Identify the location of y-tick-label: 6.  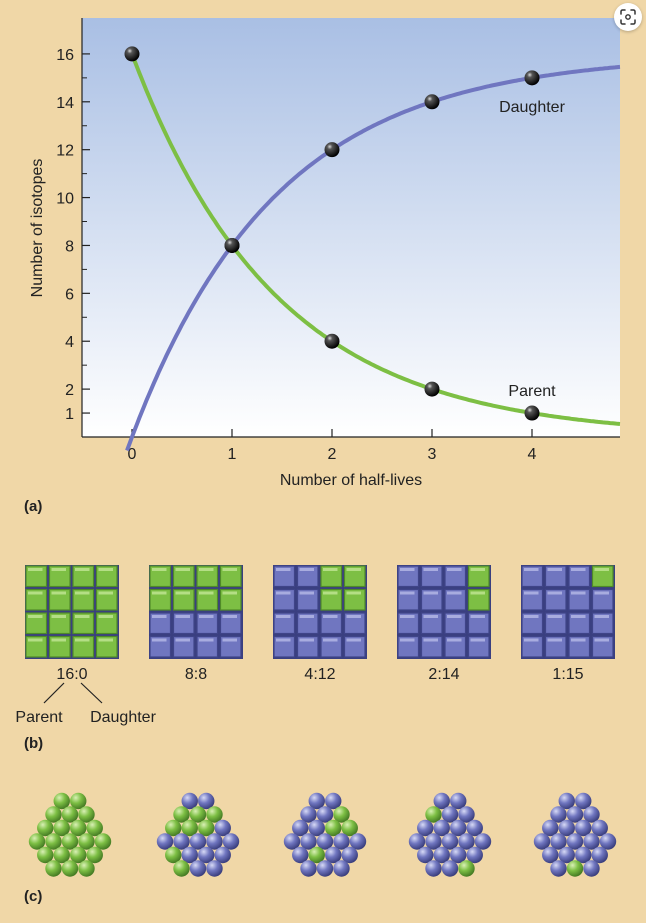
(69, 294).